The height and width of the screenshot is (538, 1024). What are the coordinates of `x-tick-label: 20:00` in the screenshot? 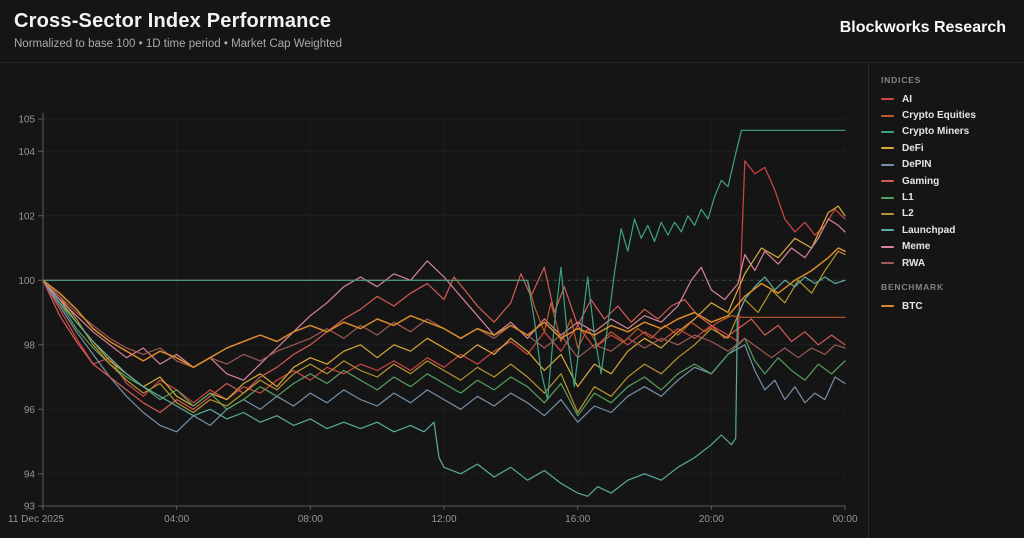 It's located at (711, 519).